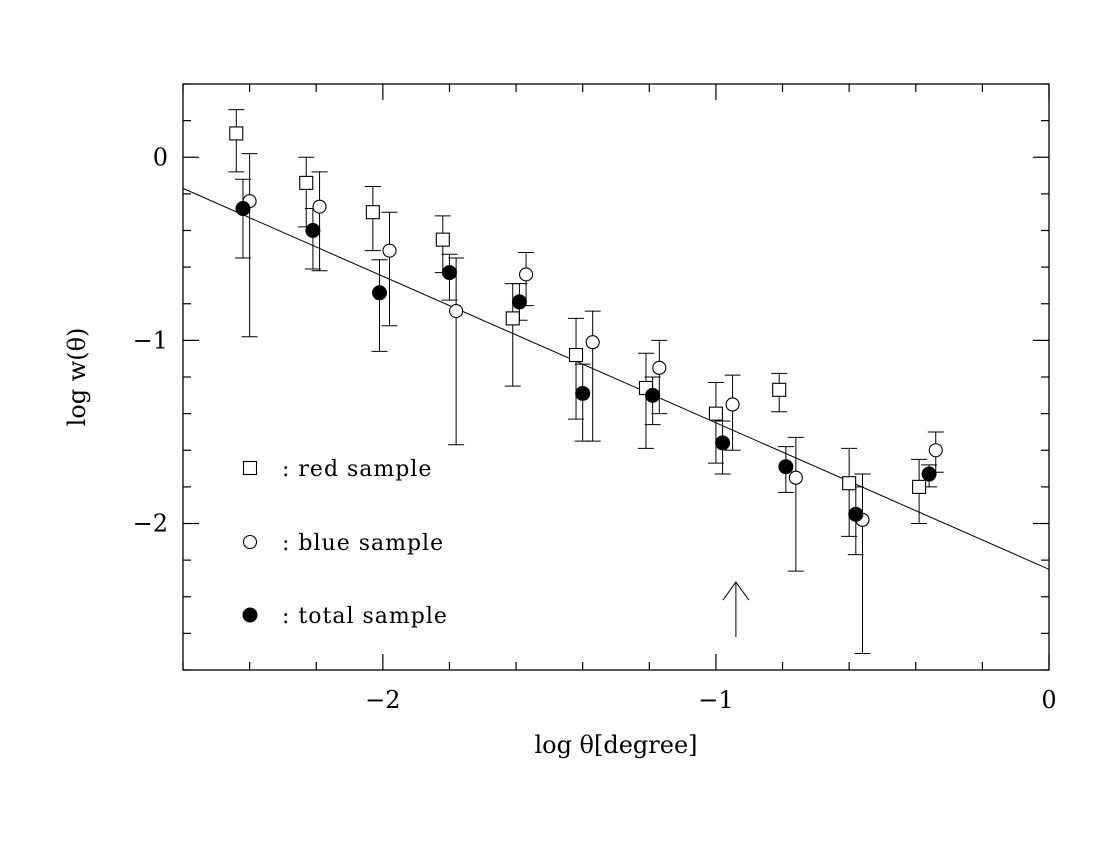 The width and height of the screenshot is (1100, 850). I want to click on x-tick-label: −2, so click(382, 700).